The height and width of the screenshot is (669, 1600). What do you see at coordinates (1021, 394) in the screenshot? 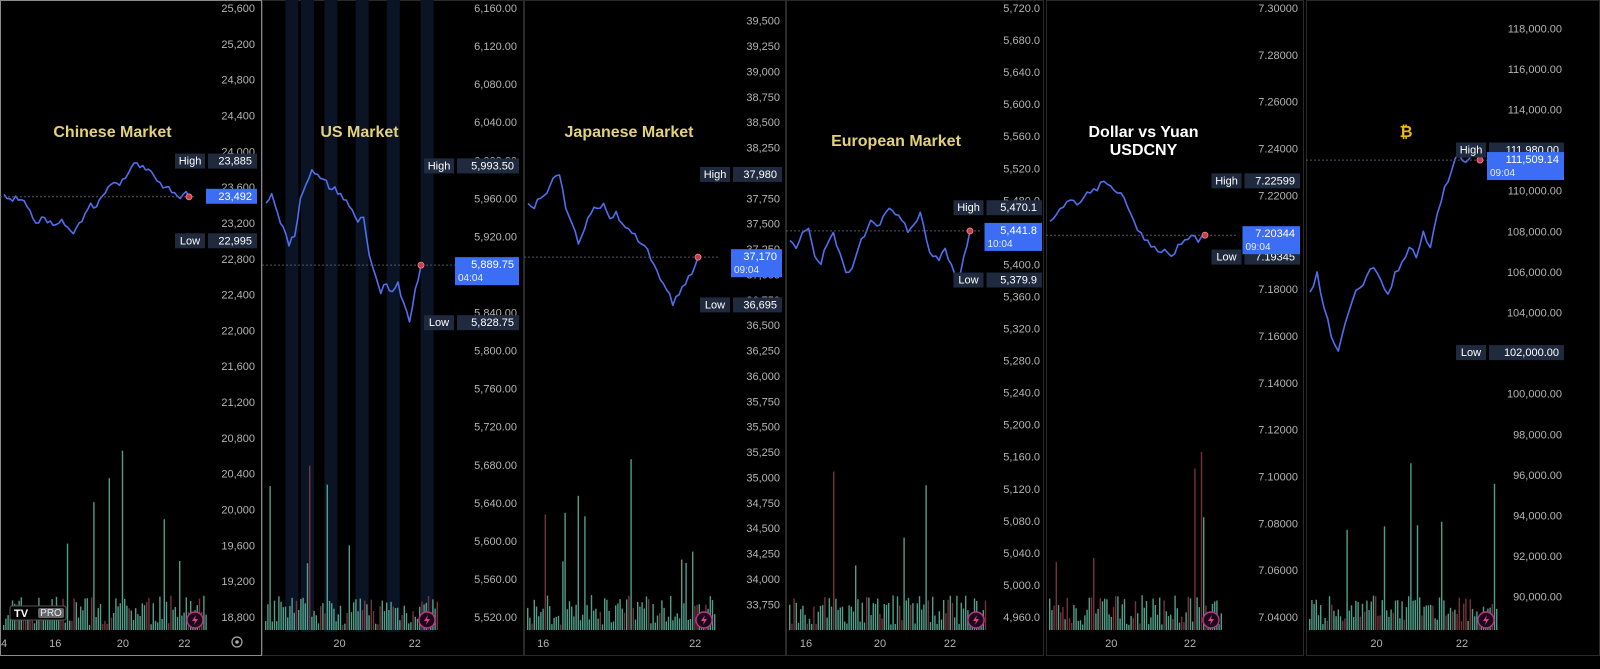
I see `y-tick-label: 5,240.0` at bounding box center [1021, 394].